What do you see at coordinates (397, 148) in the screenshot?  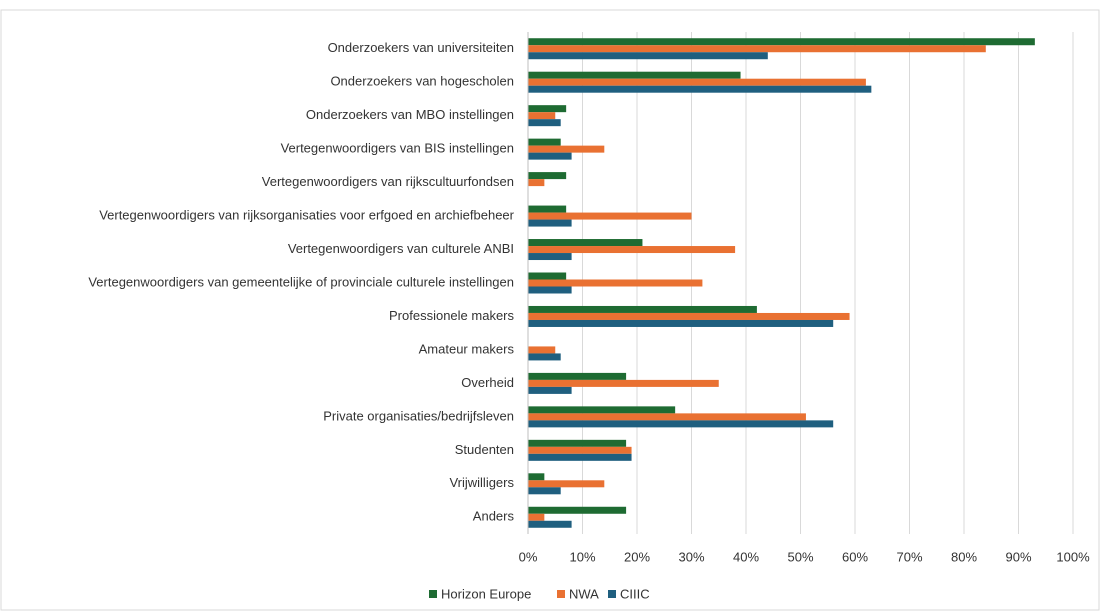 I see `y-tick-label: Vertegenwoordigers van BIS instellingen` at bounding box center [397, 148].